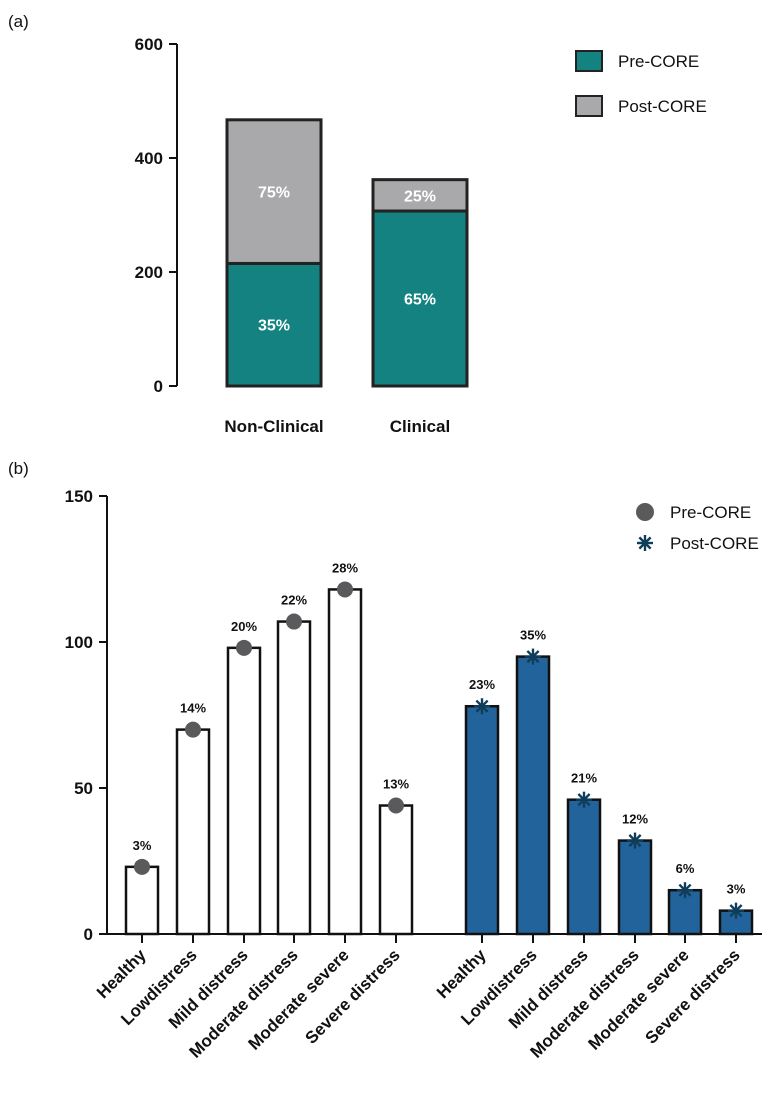 The image size is (780, 1101). What do you see at coordinates (396, 784) in the screenshot?
I see `data-label: 13%` at bounding box center [396, 784].